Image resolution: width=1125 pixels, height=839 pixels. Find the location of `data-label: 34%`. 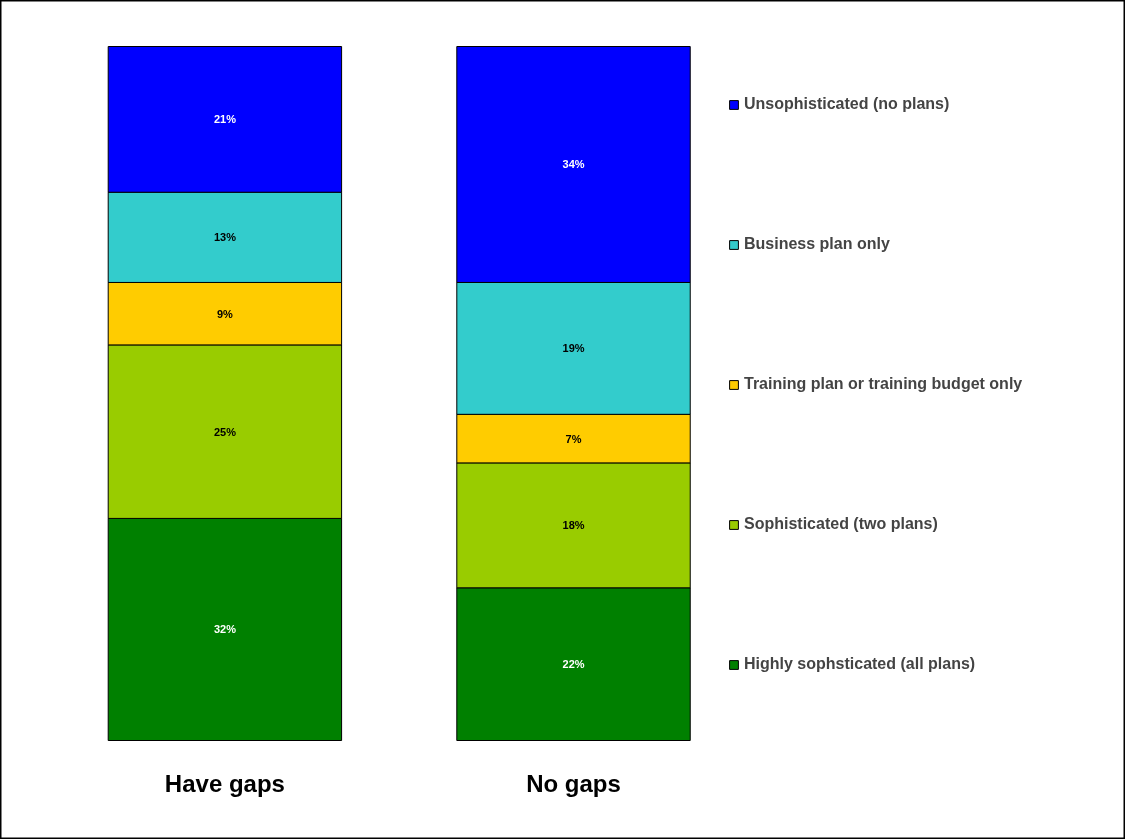

data-label: 34% is located at coordinates (573, 164).